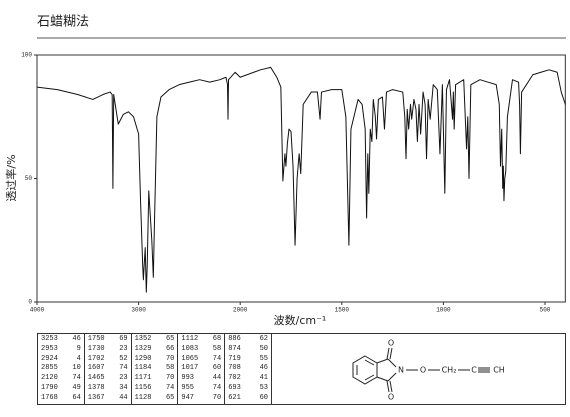  What do you see at coordinates (96, 339) in the screenshot?
I see `peak-wavenumber: 1750` at bounding box center [96, 339].